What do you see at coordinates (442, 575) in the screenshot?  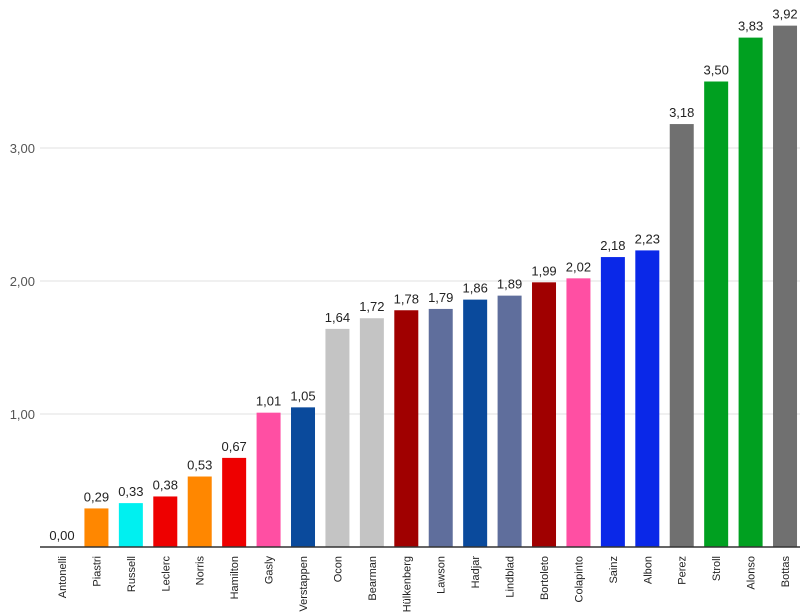 I see `x-tick-label: Lawson` at bounding box center [442, 575].